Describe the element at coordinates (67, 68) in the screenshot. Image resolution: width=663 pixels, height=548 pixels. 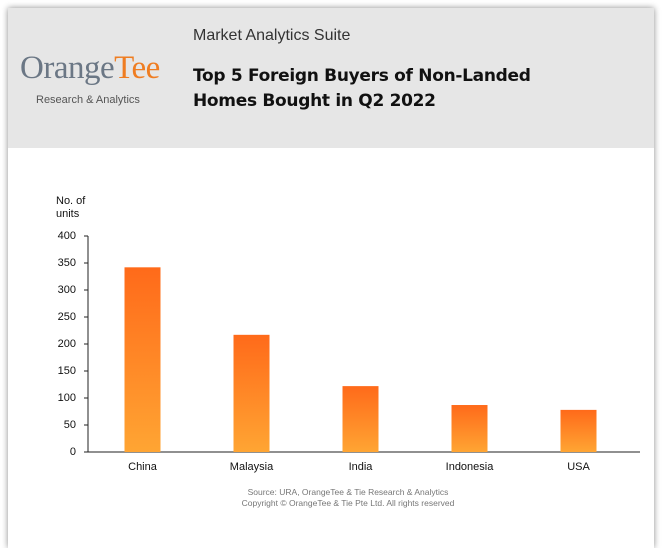
I see `logo-part: Orange` at that location.